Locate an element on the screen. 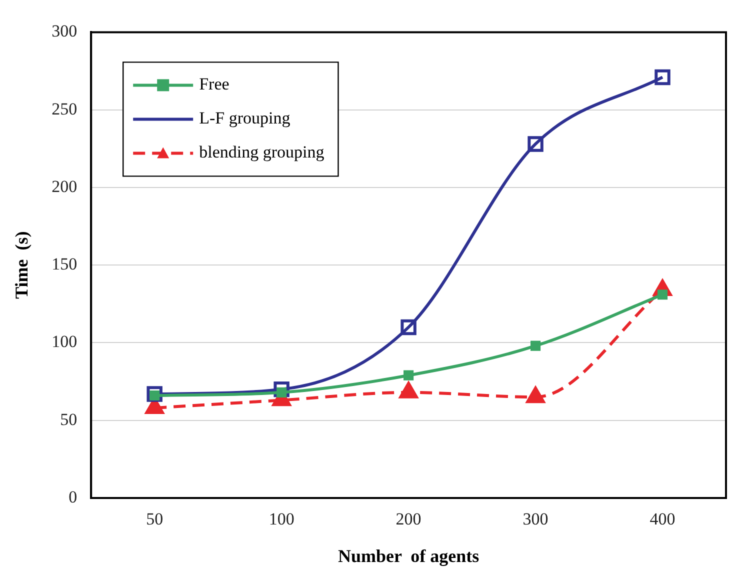  y-tick-label: 50 is located at coordinates (69, 419).